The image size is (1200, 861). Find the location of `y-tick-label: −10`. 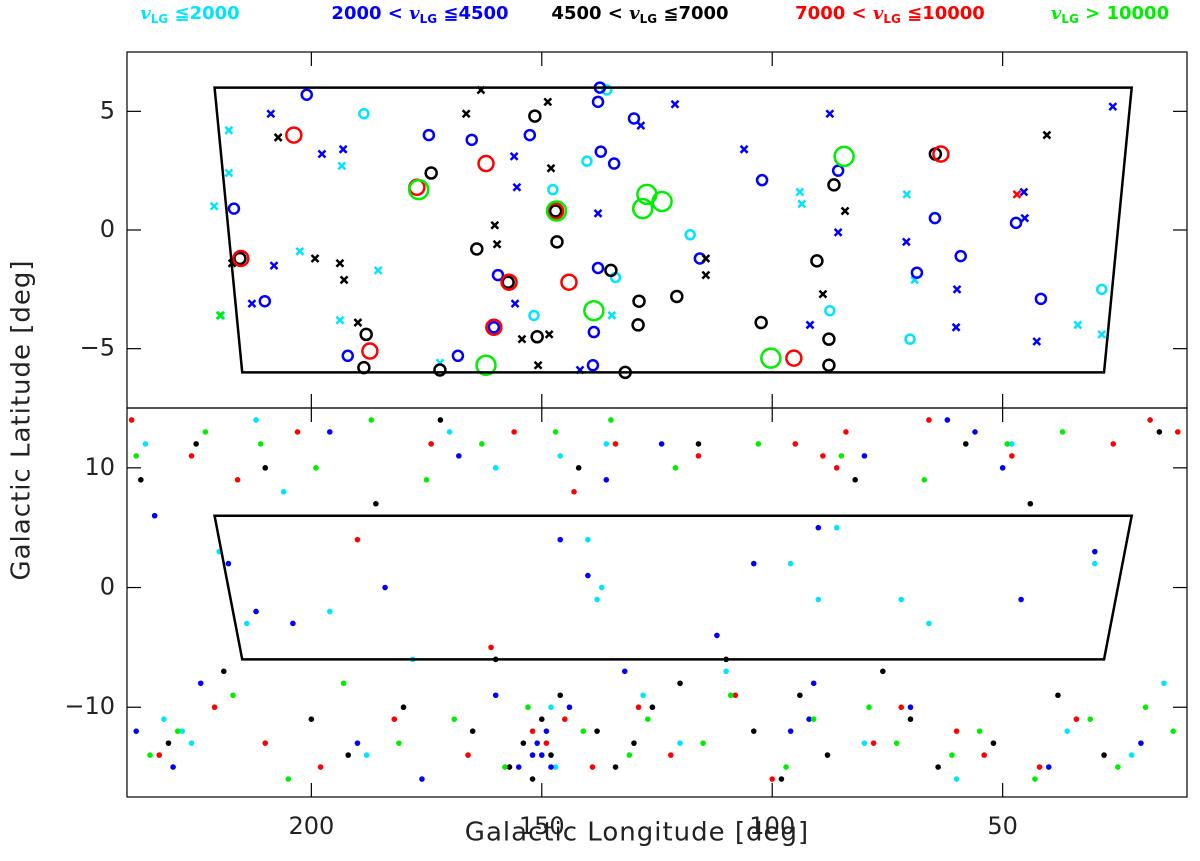

y-tick-label: −10 is located at coordinates (89, 706).